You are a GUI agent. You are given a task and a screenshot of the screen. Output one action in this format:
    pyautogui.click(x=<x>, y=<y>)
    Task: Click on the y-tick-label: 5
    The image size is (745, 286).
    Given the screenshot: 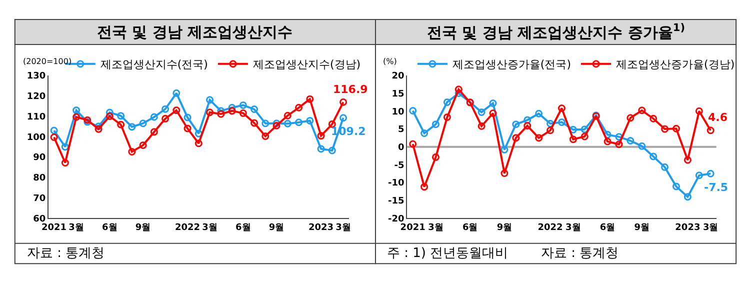 What is the action you would take?
    pyautogui.click(x=401, y=130)
    